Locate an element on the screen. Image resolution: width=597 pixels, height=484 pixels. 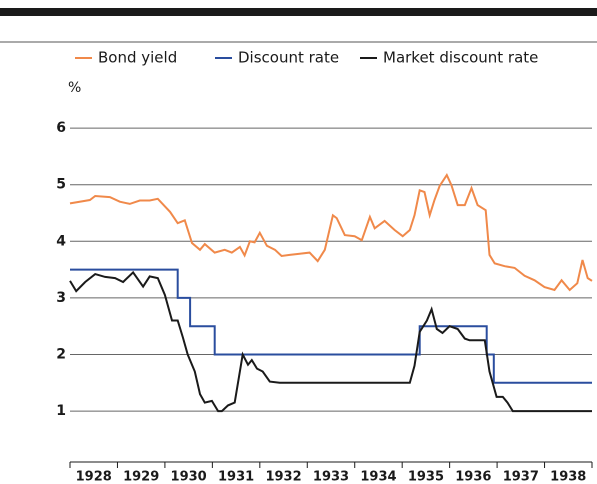
x-tick-label: 1932 is located at coordinates (283, 477).